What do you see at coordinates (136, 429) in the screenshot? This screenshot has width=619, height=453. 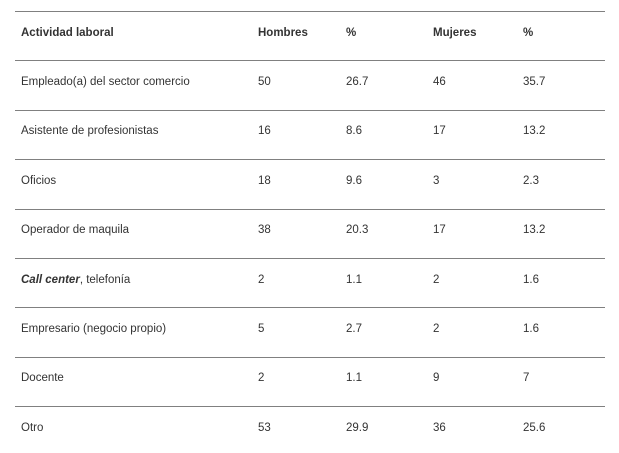 I see `activity-cell: Otro` at bounding box center [136, 429].